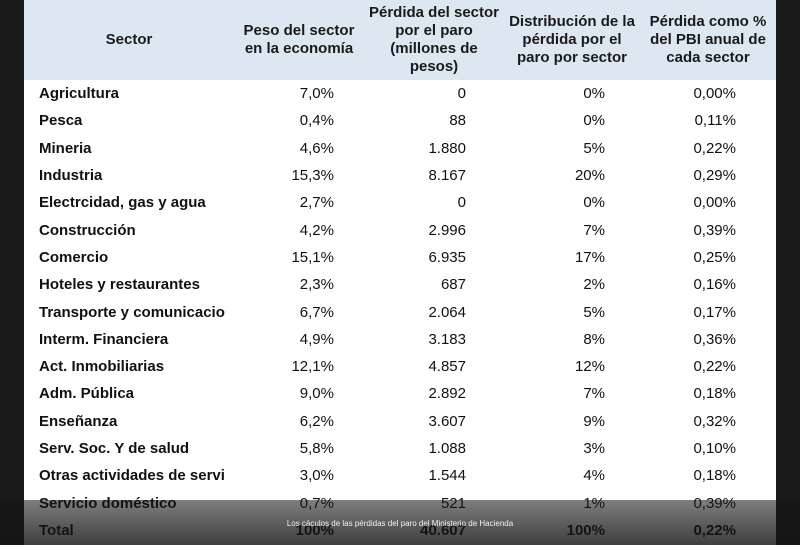  Describe the element at coordinates (316, 148) in the screenshot. I see `row-peso: 4,6%` at that location.